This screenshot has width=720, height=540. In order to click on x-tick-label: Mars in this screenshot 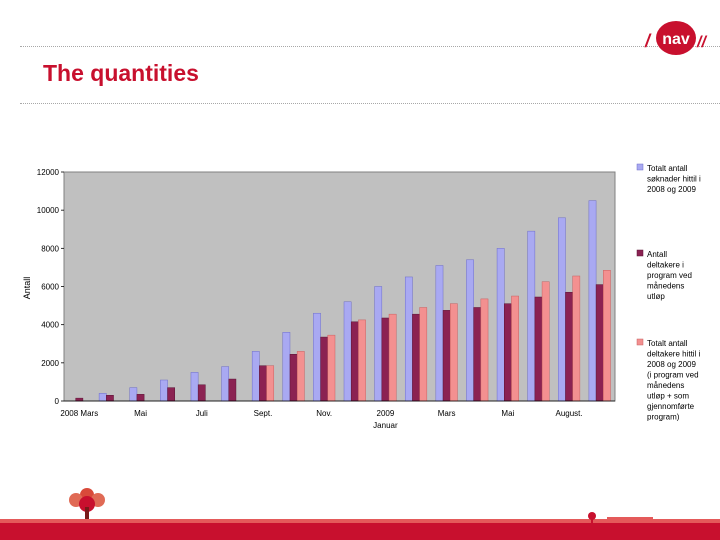, I will do `click(447, 413)`.